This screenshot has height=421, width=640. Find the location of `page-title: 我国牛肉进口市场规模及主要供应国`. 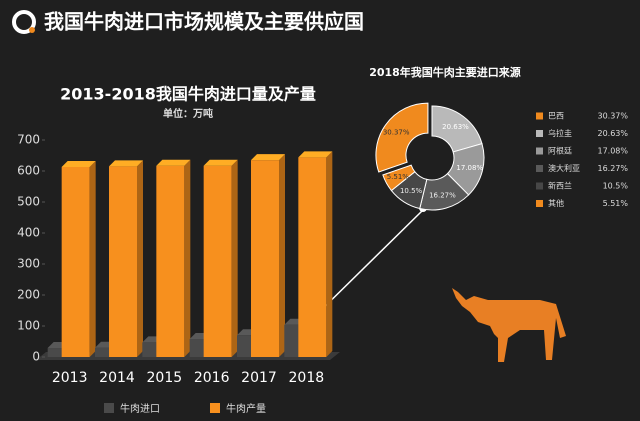

page-title: 我国牛肉进口市场规模及主要供应国 is located at coordinates (204, 22).